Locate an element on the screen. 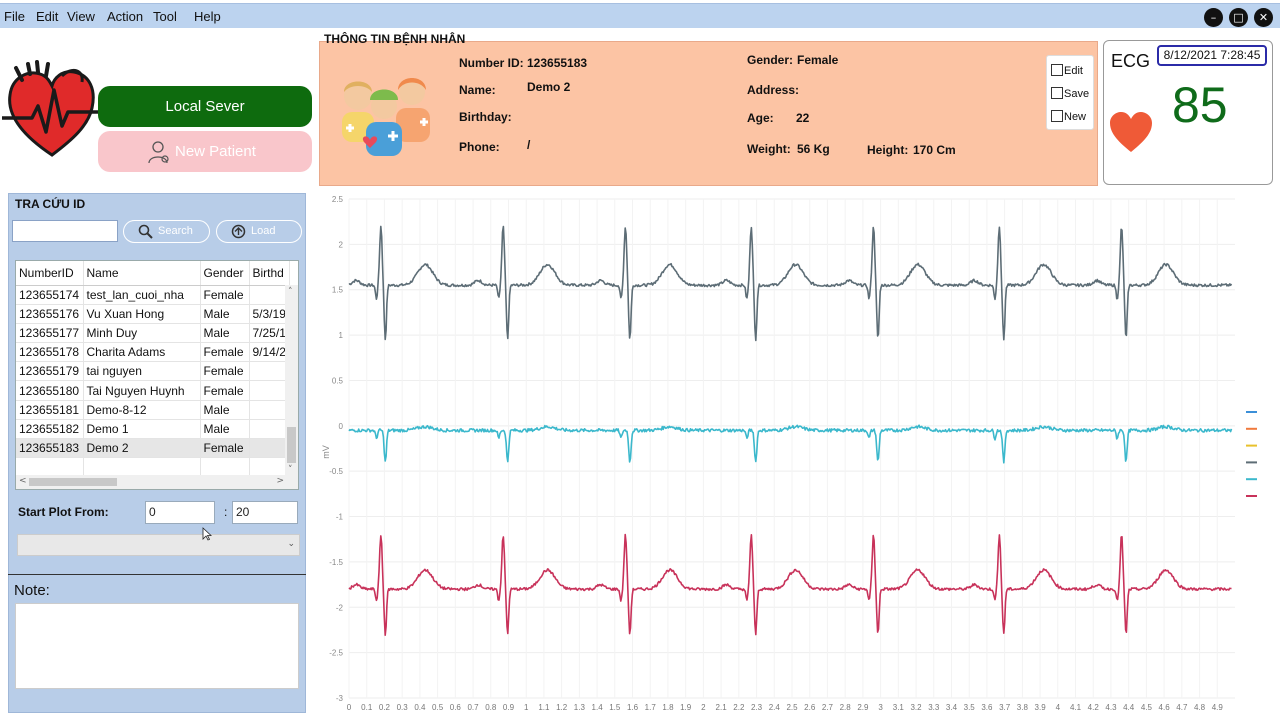 This screenshot has height=720, width=1280. gender-value: Female is located at coordinates (818, 60).